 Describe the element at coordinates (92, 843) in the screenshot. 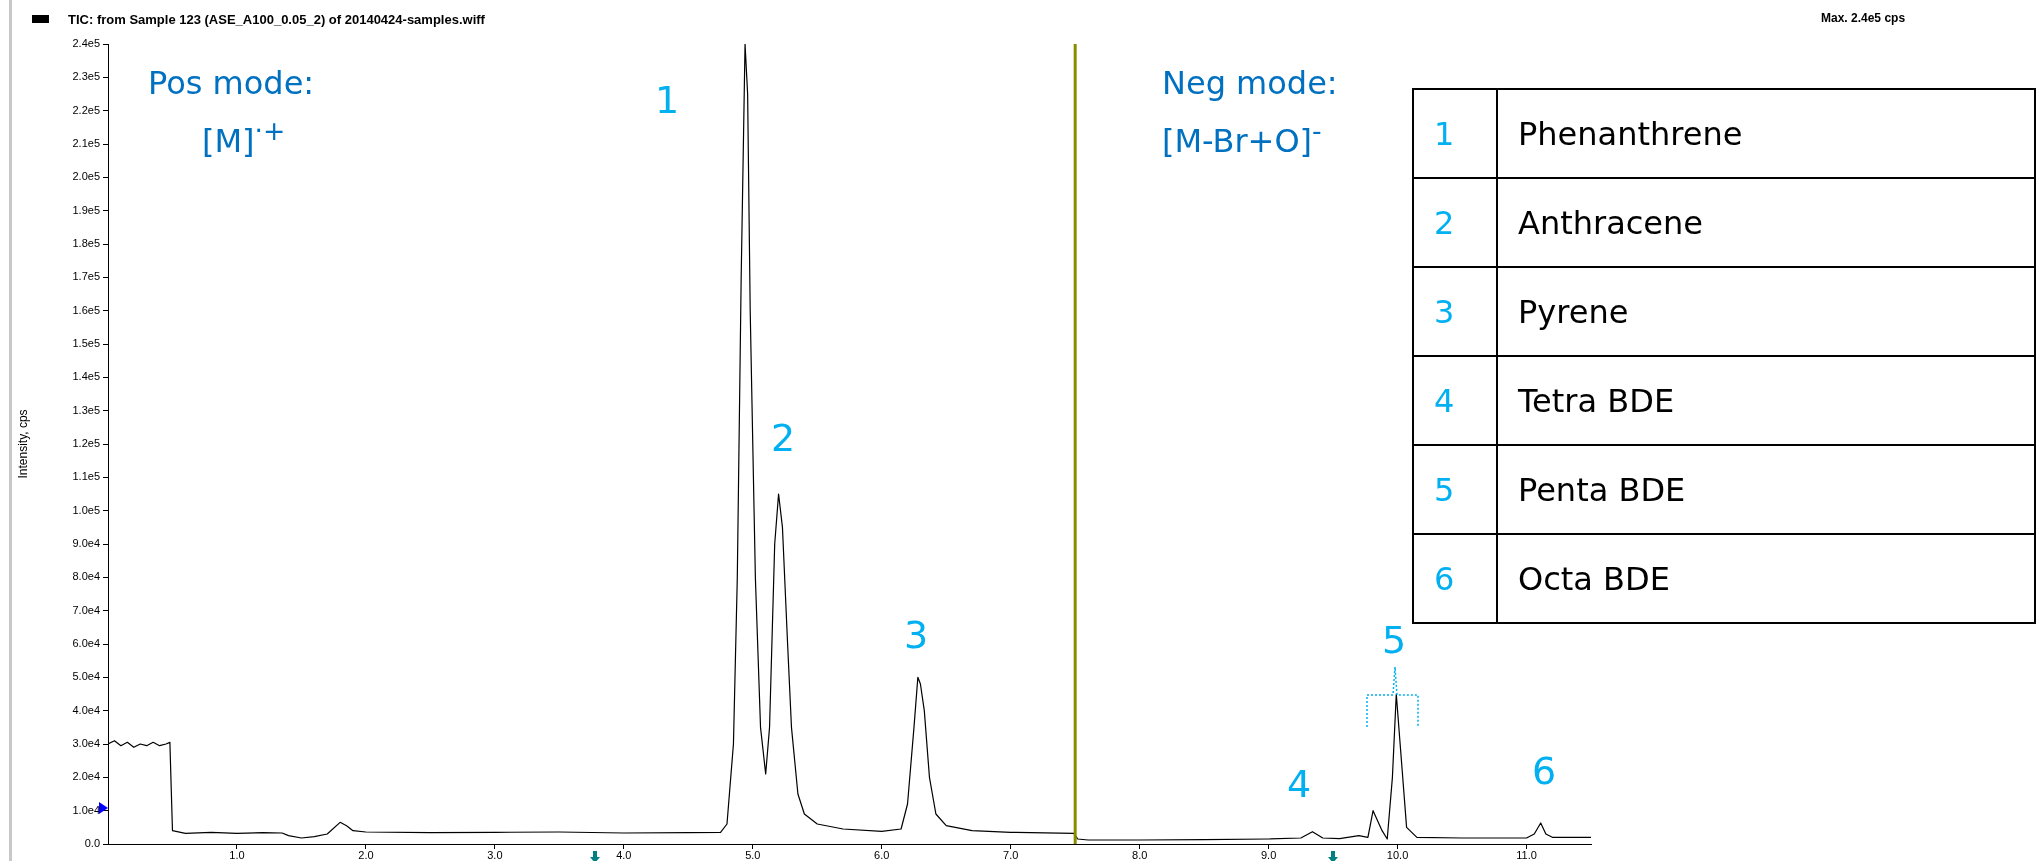

I see `y-tick-label: 0.0` at that location.